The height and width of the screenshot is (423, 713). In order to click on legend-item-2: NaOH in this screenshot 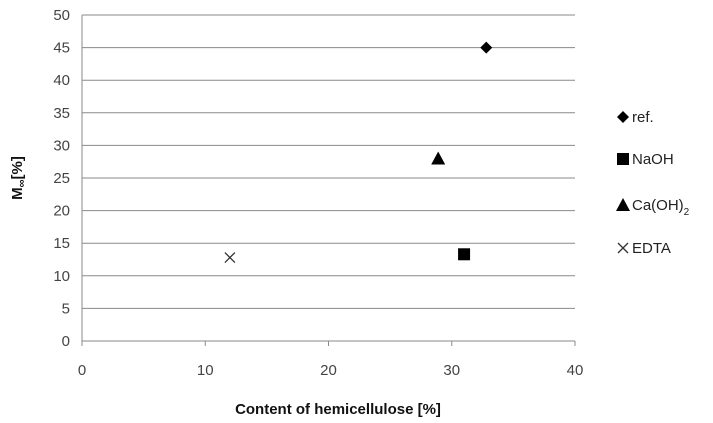, I will do `click(645, 159)`.